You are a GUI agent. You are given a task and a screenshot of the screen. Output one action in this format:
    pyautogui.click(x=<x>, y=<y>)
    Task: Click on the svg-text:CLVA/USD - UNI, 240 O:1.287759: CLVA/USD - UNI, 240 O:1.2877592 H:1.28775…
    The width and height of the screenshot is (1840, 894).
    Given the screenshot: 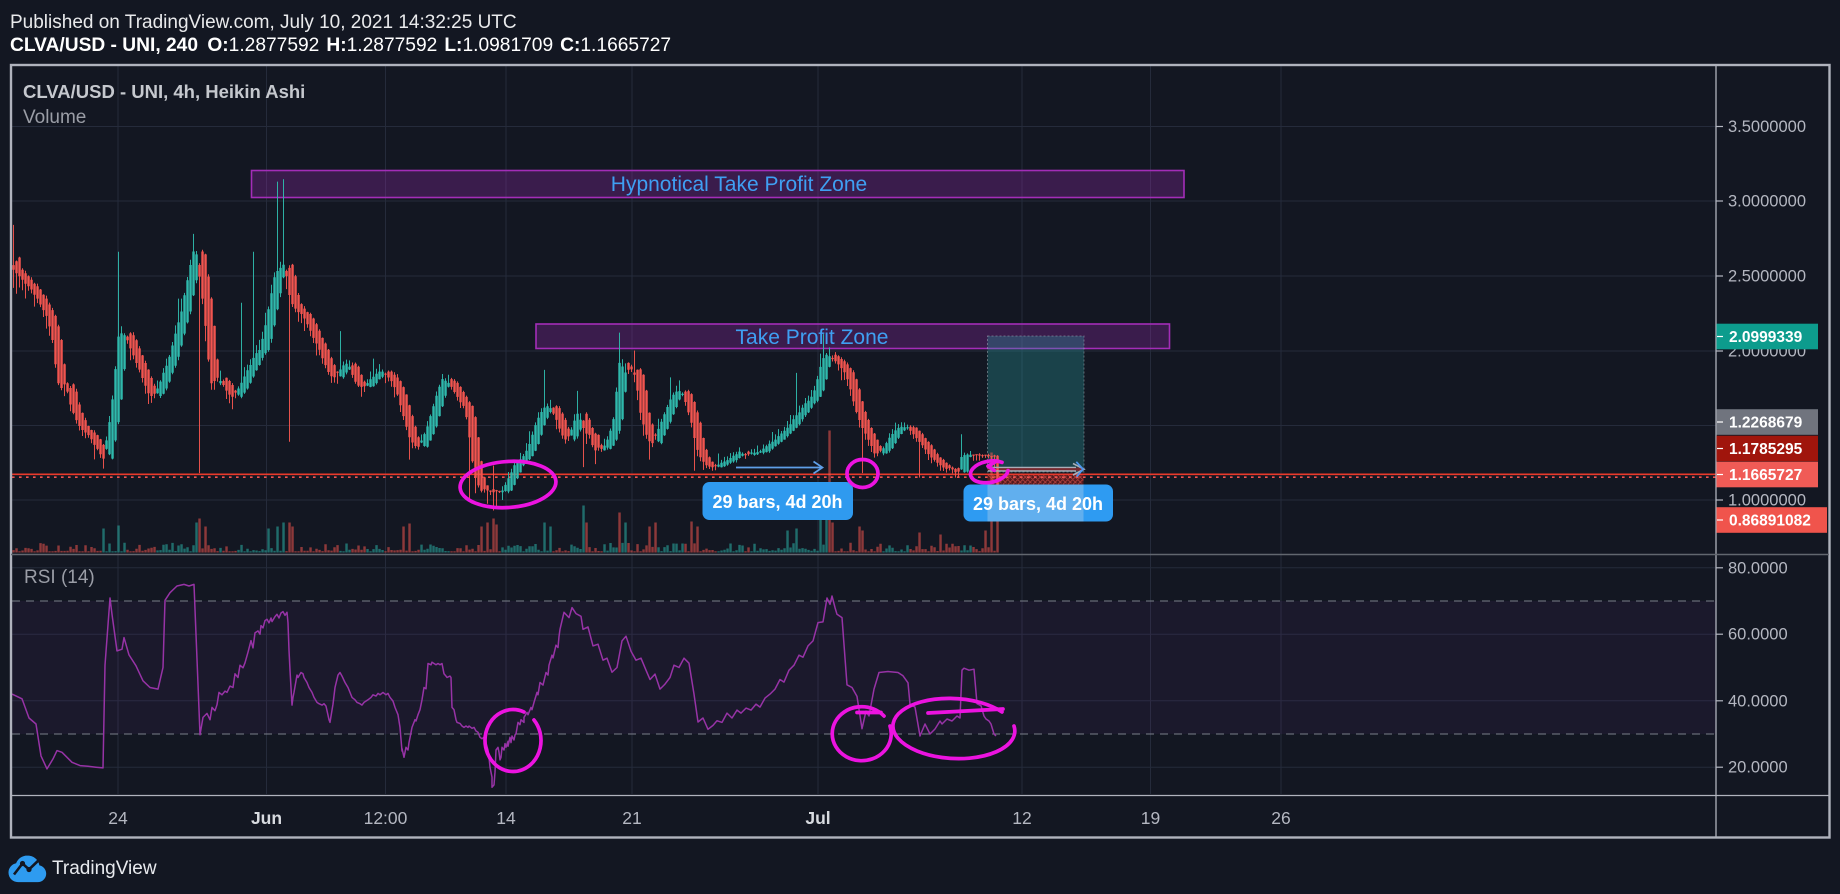 What is the action you would take?
    pyautogui.click(x=340, y=45)
    